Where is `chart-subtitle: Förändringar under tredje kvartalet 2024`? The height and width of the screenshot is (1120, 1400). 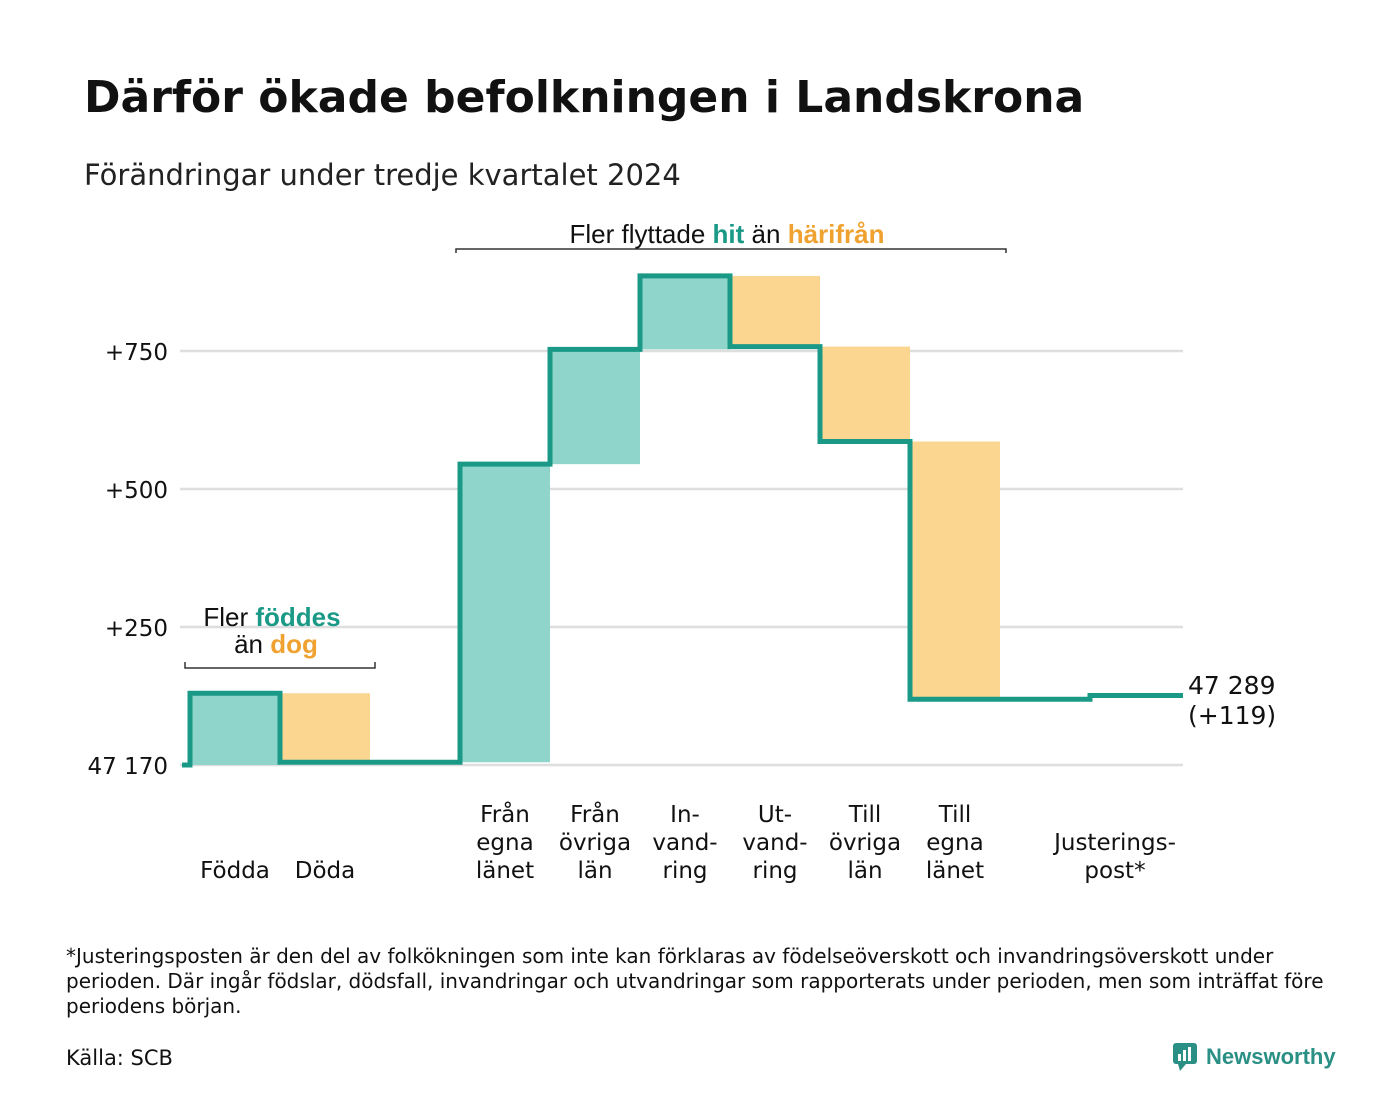 chart-subtitle: Förändringar under tredje kvartalet 2024 is located at coordinates (382, 175).